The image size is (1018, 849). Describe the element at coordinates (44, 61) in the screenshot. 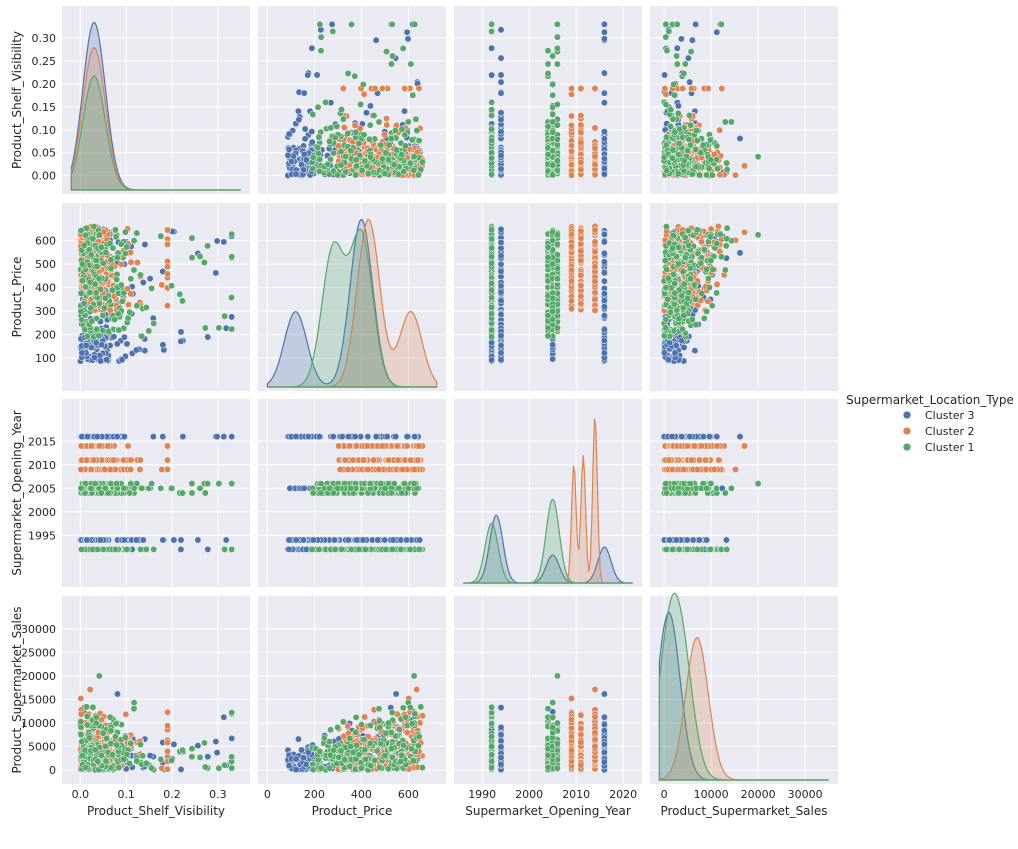

I see `y-tick-label: 0.25` at that location.